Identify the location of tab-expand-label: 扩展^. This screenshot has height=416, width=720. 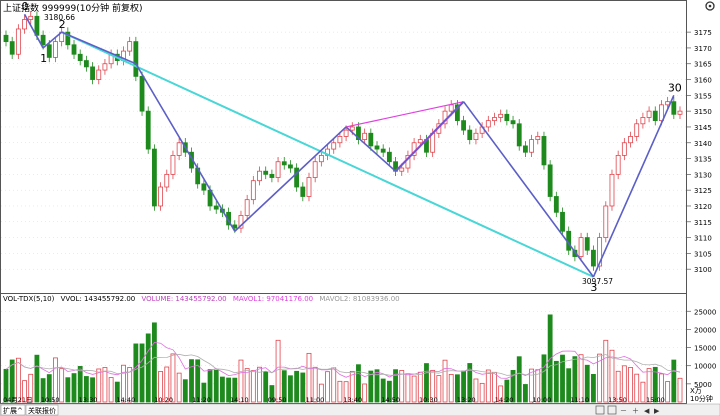
(13, 410).